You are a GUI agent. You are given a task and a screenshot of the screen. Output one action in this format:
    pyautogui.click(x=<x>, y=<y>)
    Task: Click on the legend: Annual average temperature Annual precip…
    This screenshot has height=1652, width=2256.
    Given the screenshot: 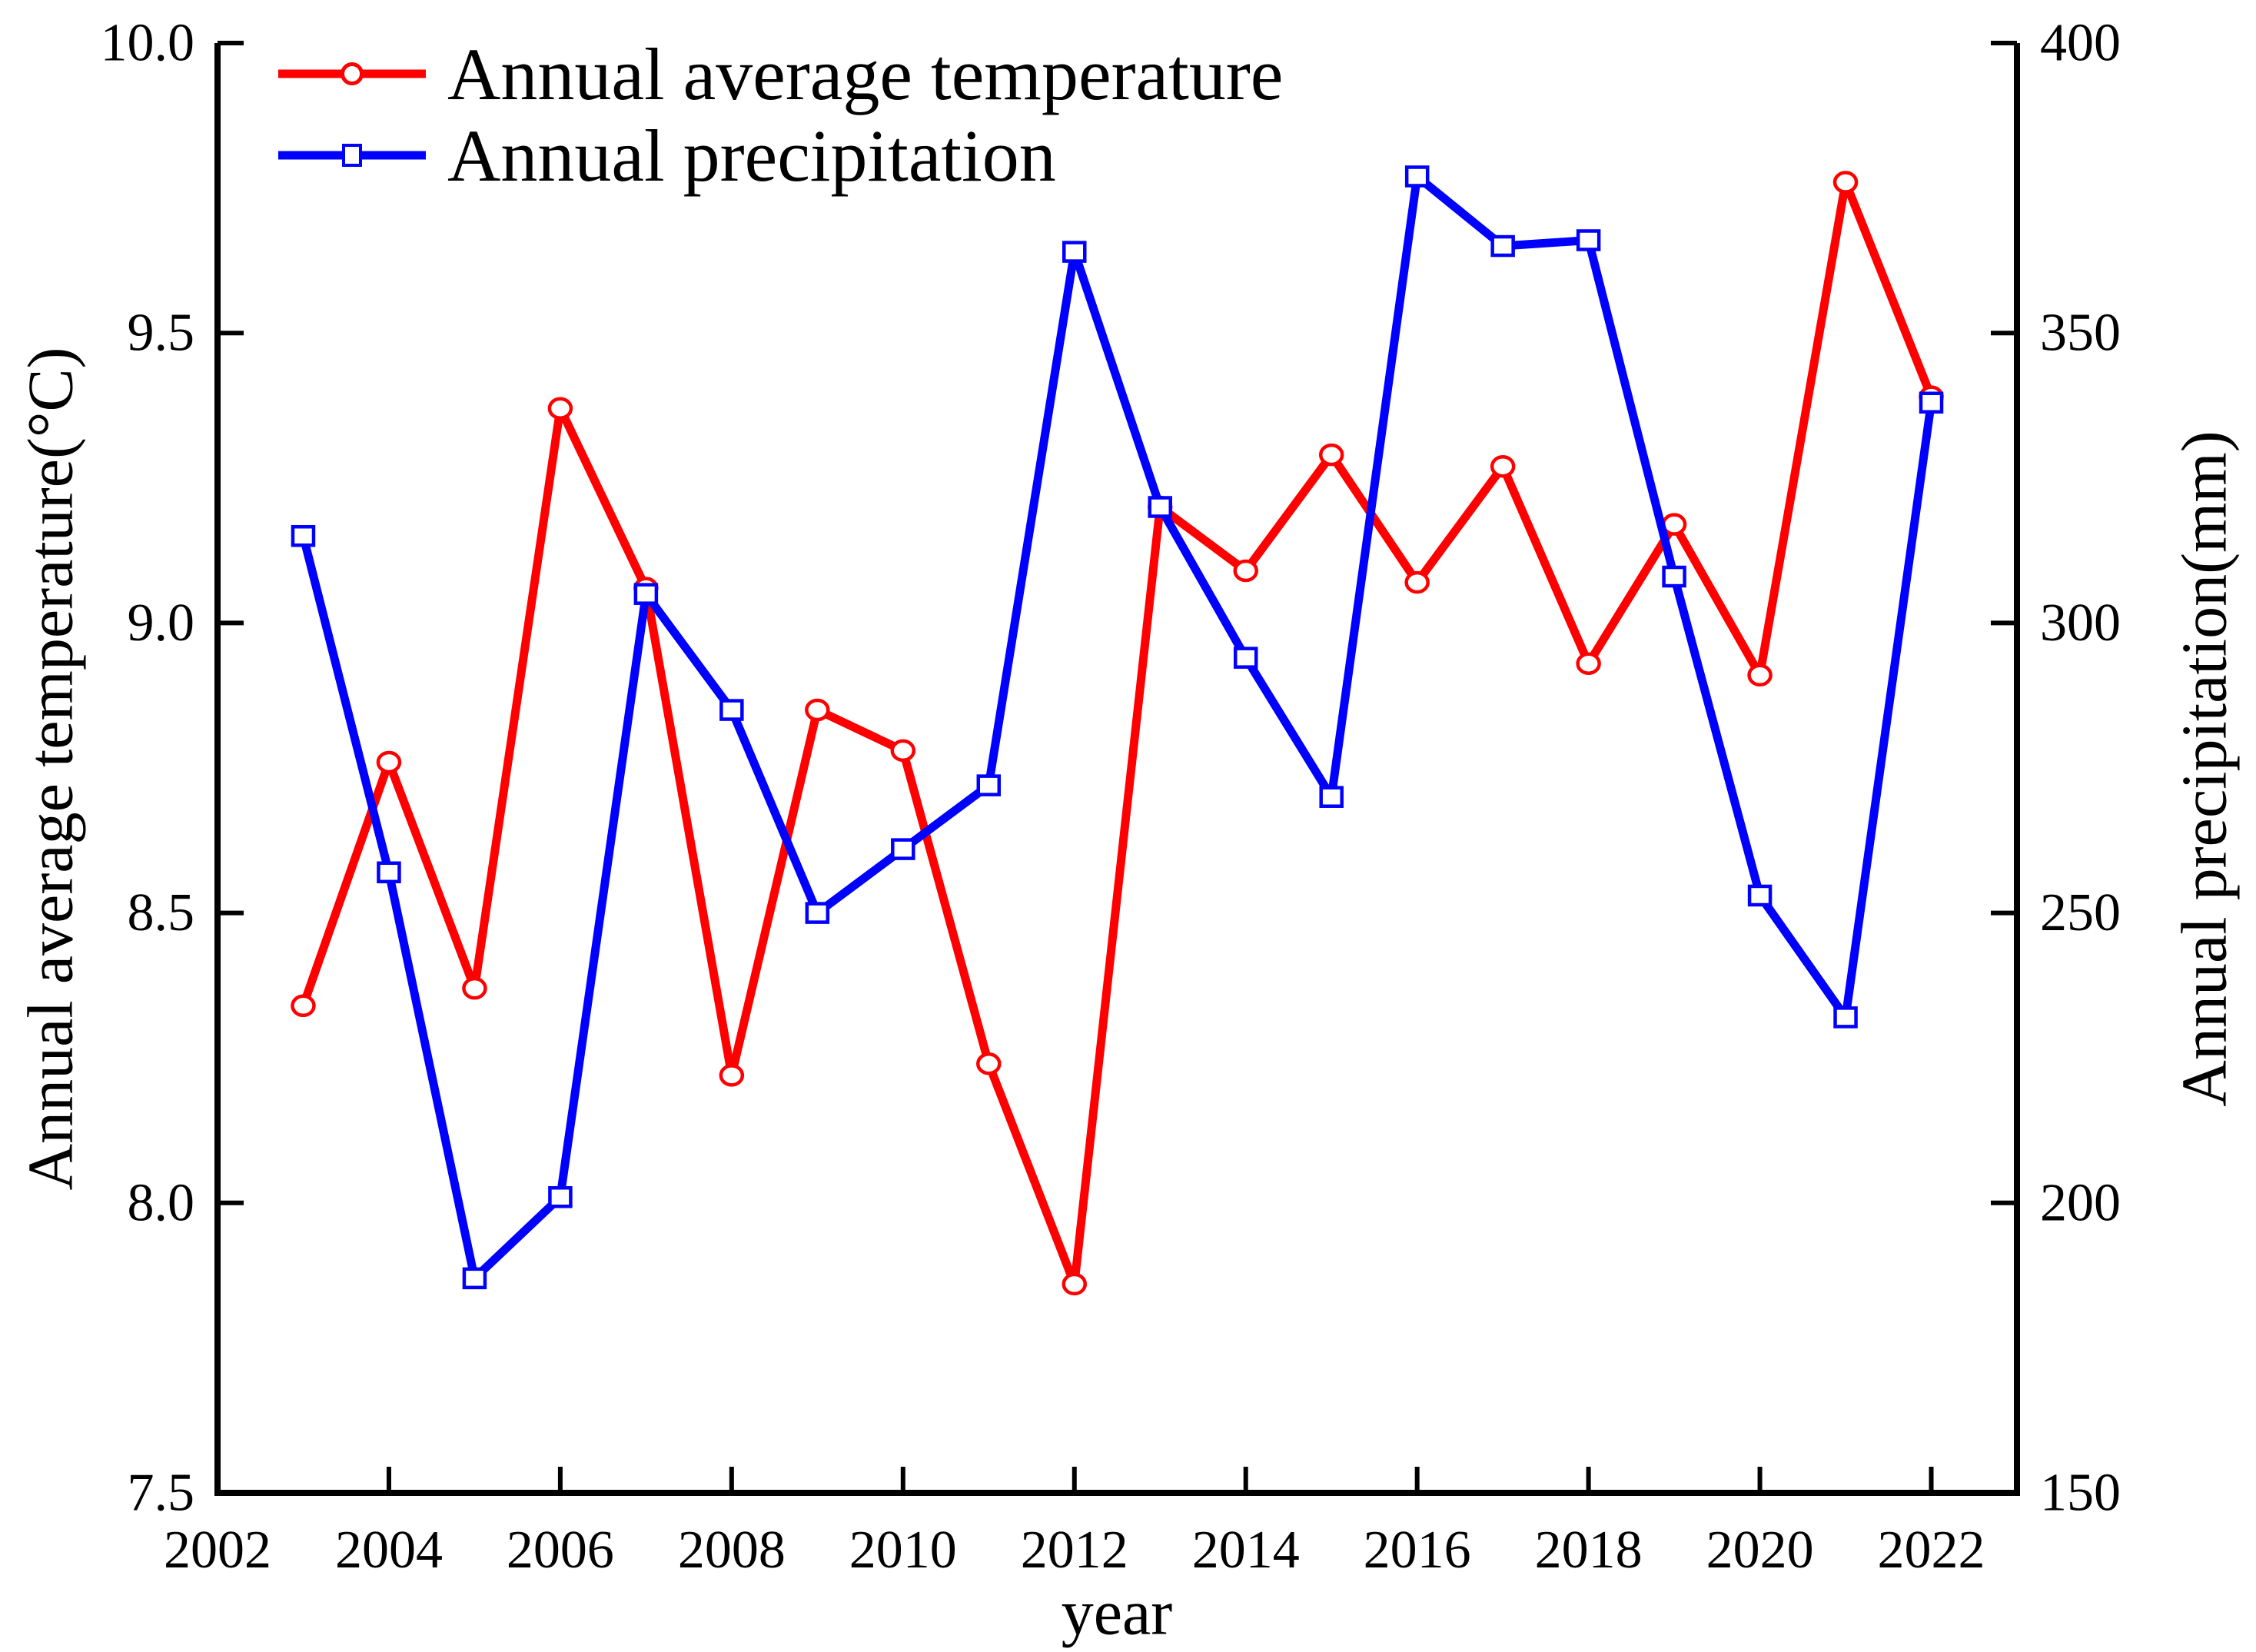 What is the action you would take?
    pyautogui.click(x=780, y=115)
    